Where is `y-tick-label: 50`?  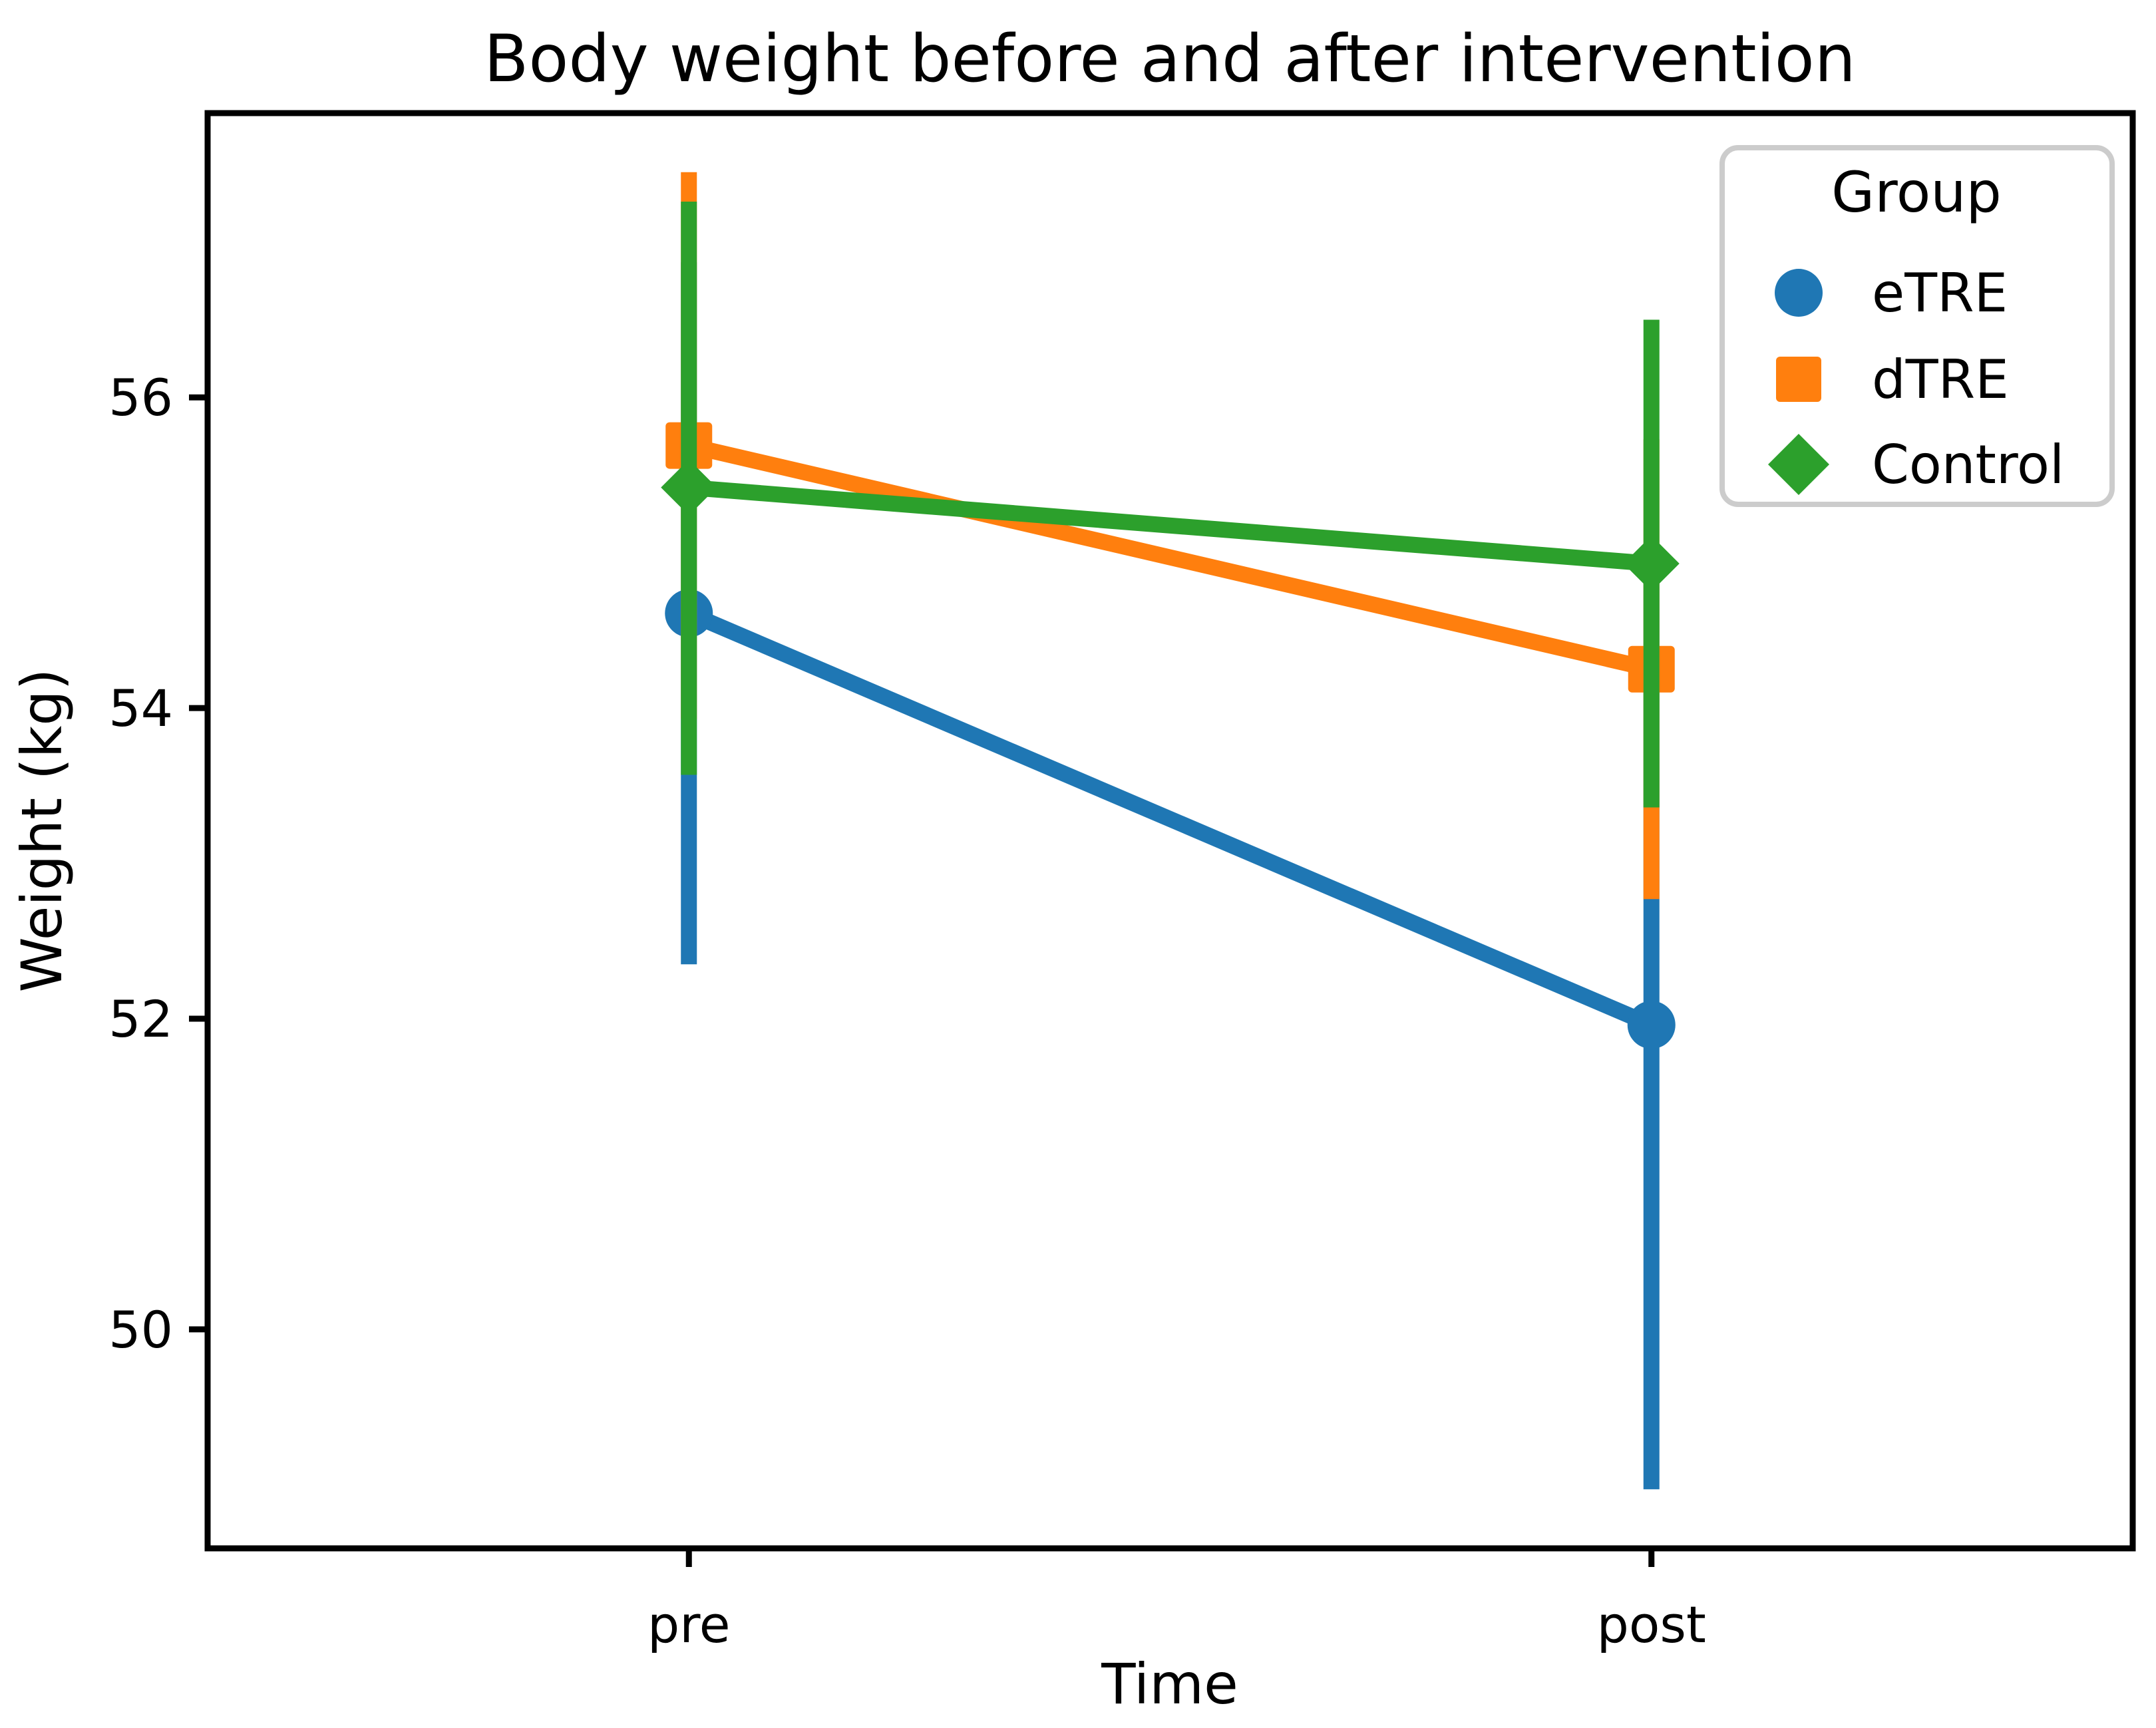 y-tick-label: 50 is located at coordinates (140, 1330).